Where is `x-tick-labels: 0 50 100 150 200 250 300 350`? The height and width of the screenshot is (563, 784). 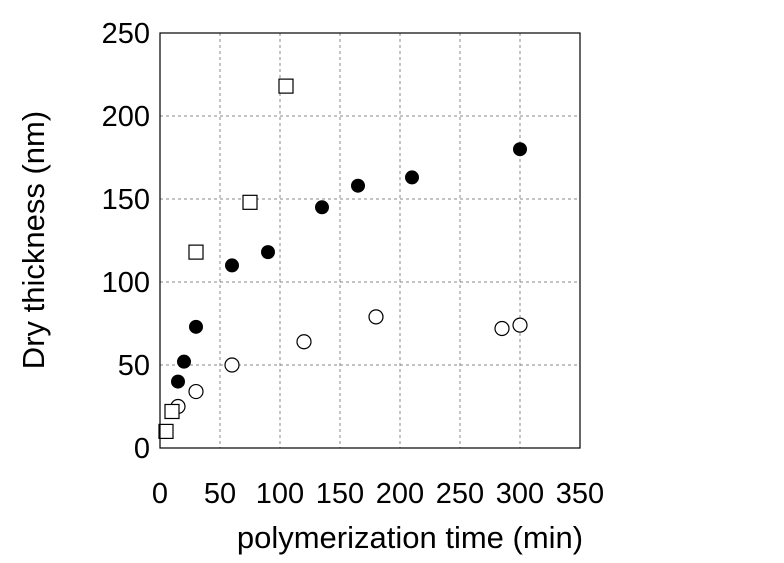
x-tick-labels: 0 50 100 150 200 250 300 350 is located at coordinates (378, 494).